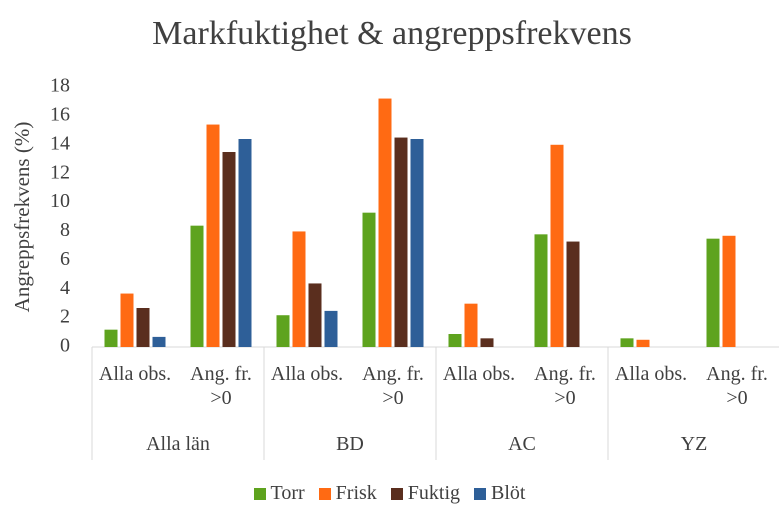 Image resolution: width=779 pixels, height=506 pixels. What do you see at coordinates (65, 288) in the screenshot?
I see `y-tick-label: 4` at bounding box center [65, 288].